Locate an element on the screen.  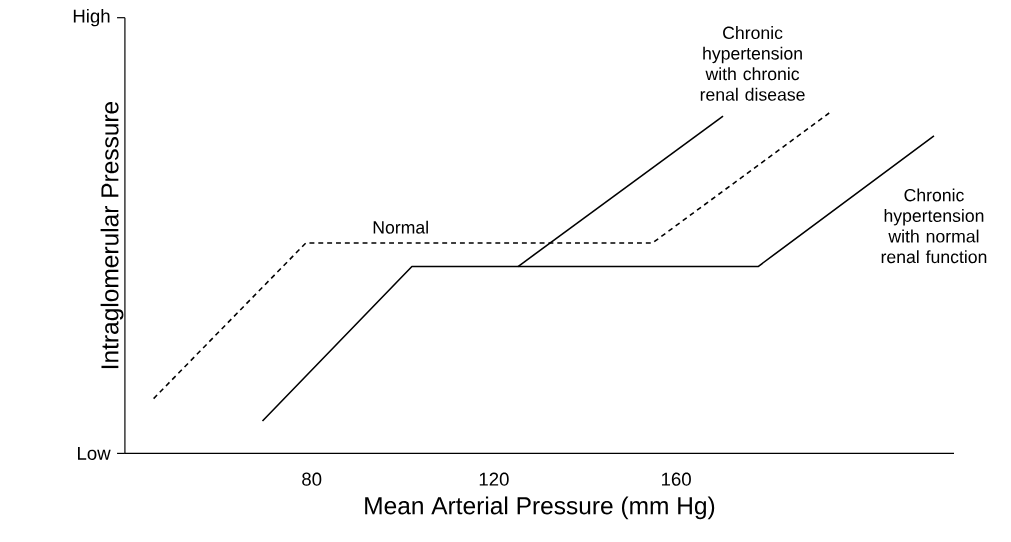
y-axis-title: Intraglomerular Pressure is located at coordinates (112, 235).